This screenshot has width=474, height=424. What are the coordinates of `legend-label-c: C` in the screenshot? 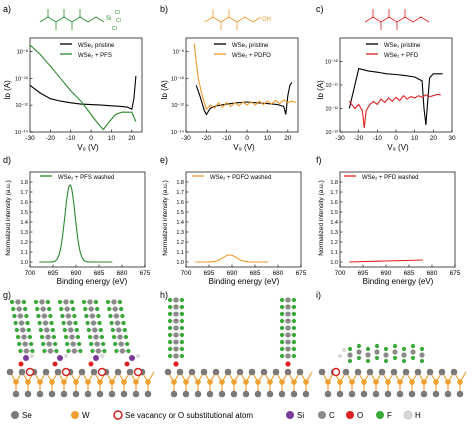 It's located at (332, 415).